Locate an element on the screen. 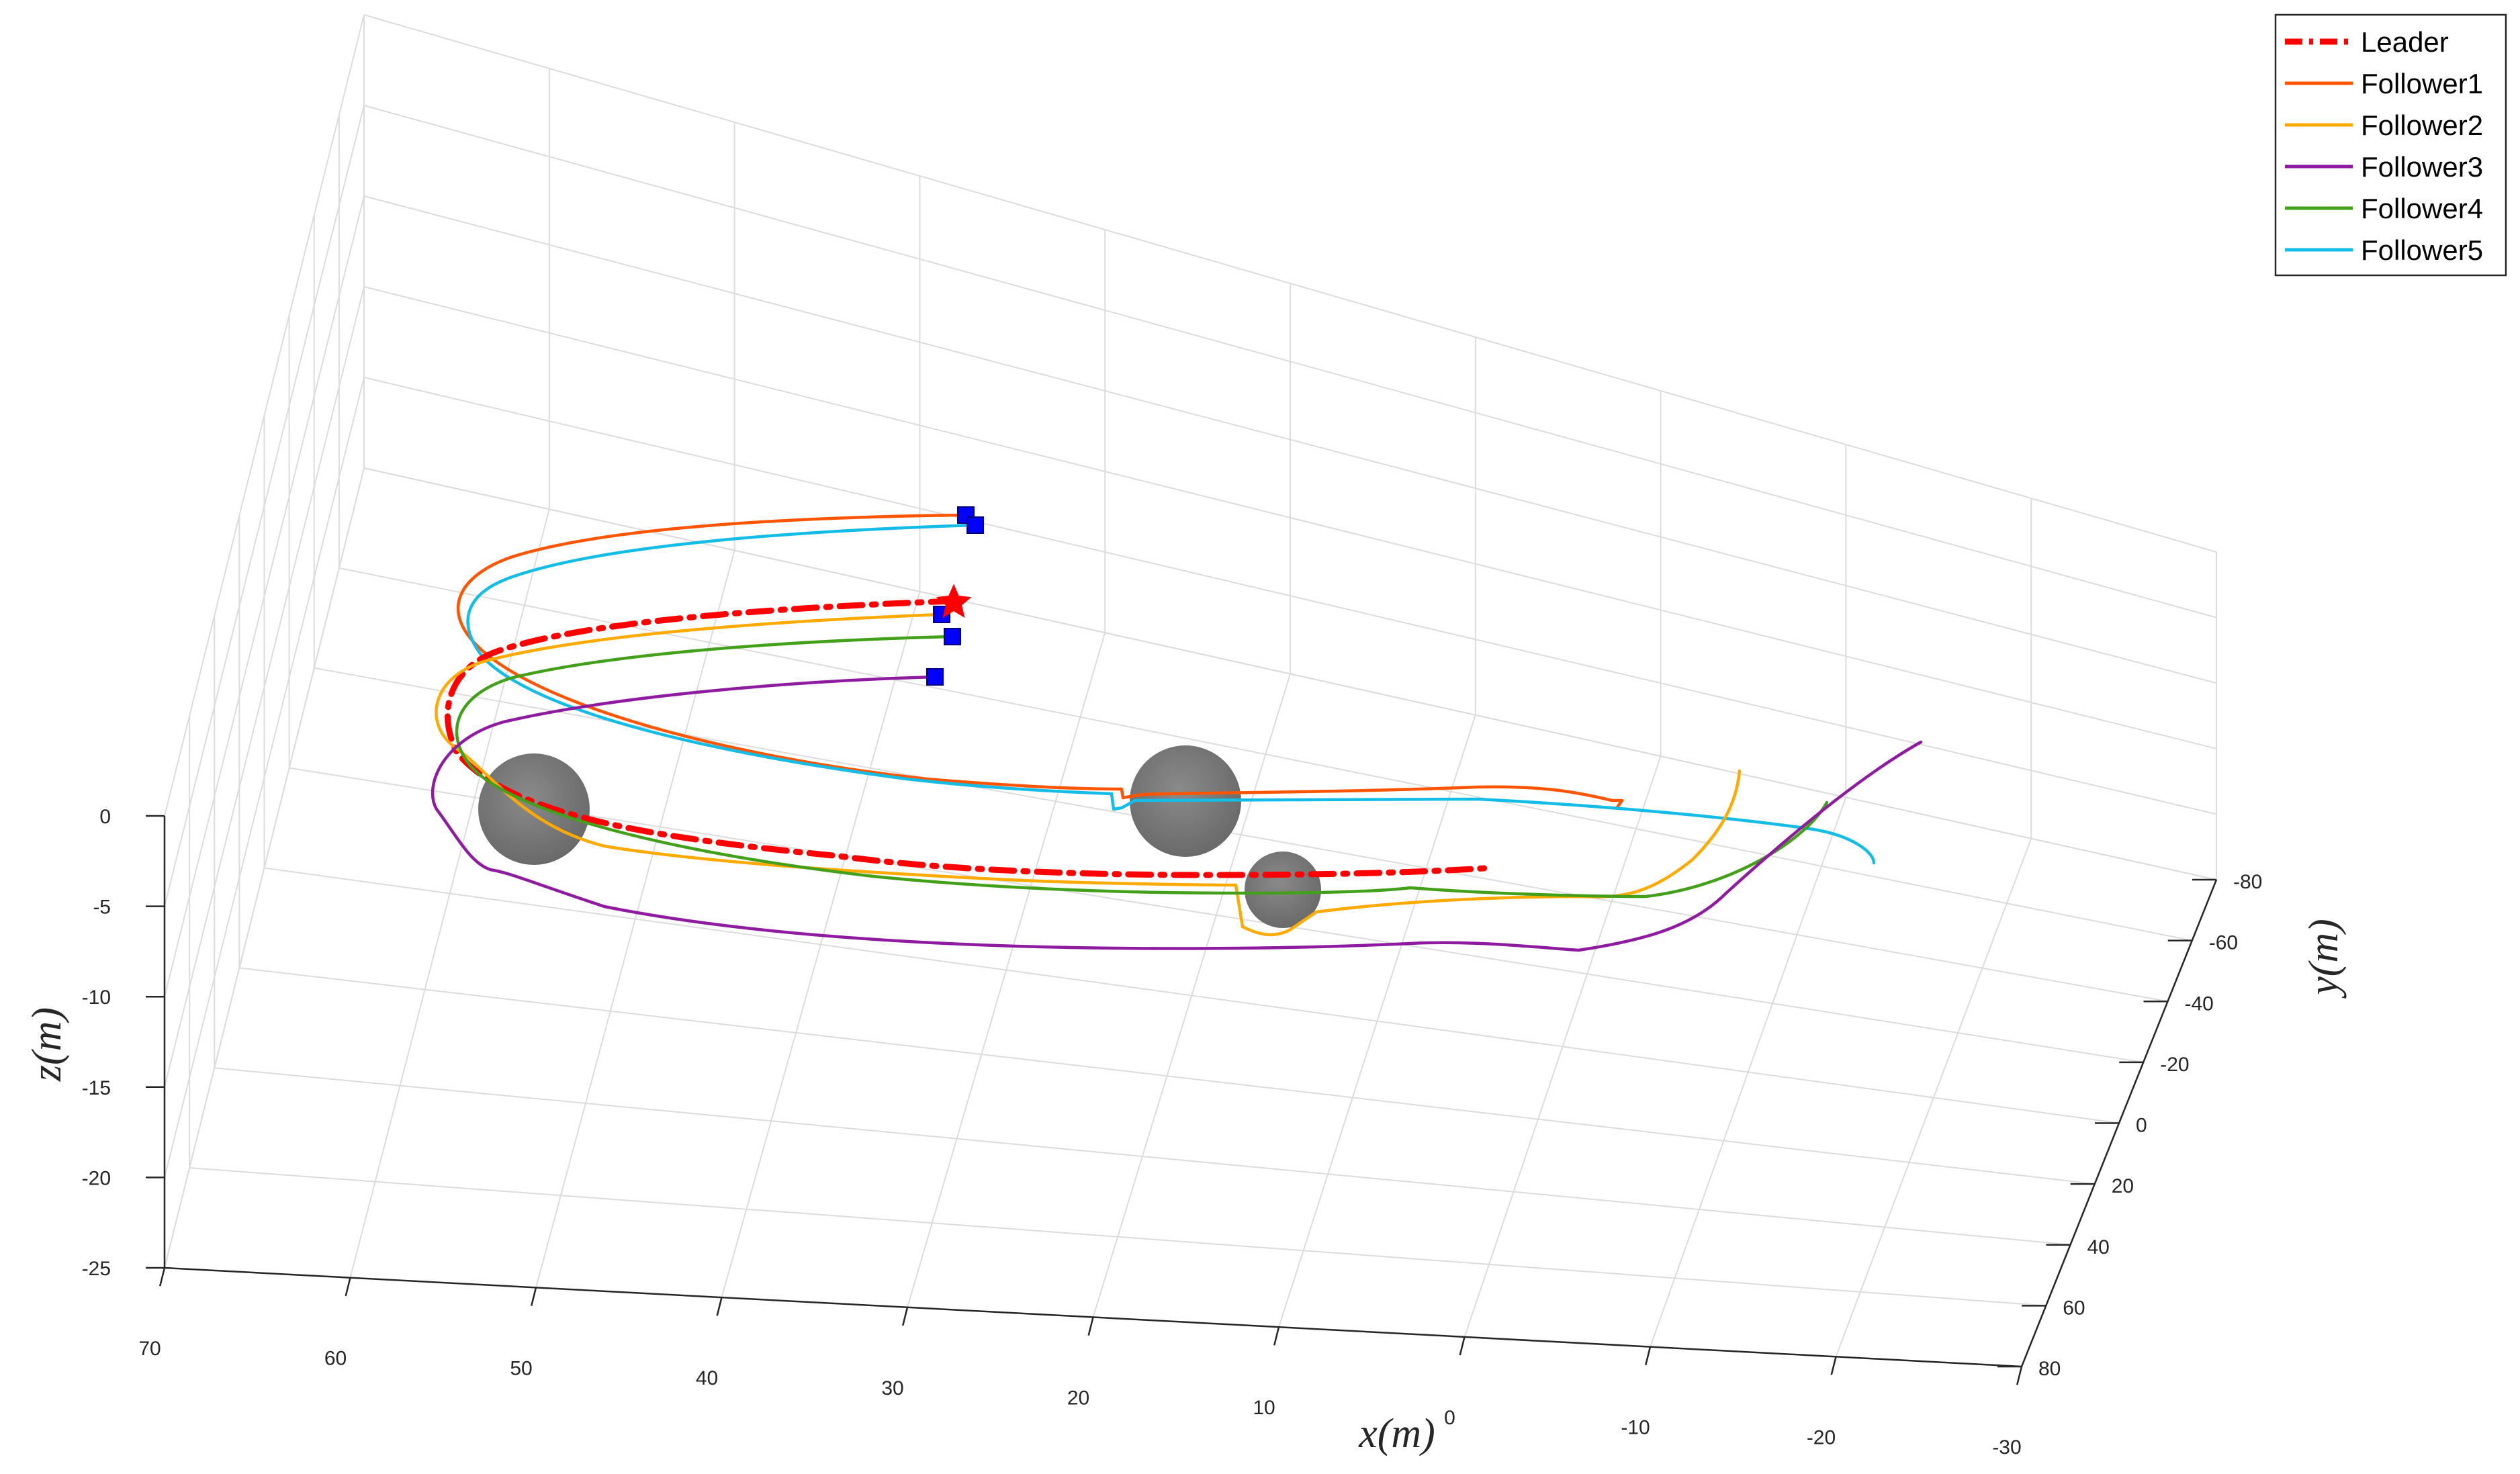 This screenshot has height=1474, width=2520. z-tick-label: -15 is located at coordinates (96, 1088).